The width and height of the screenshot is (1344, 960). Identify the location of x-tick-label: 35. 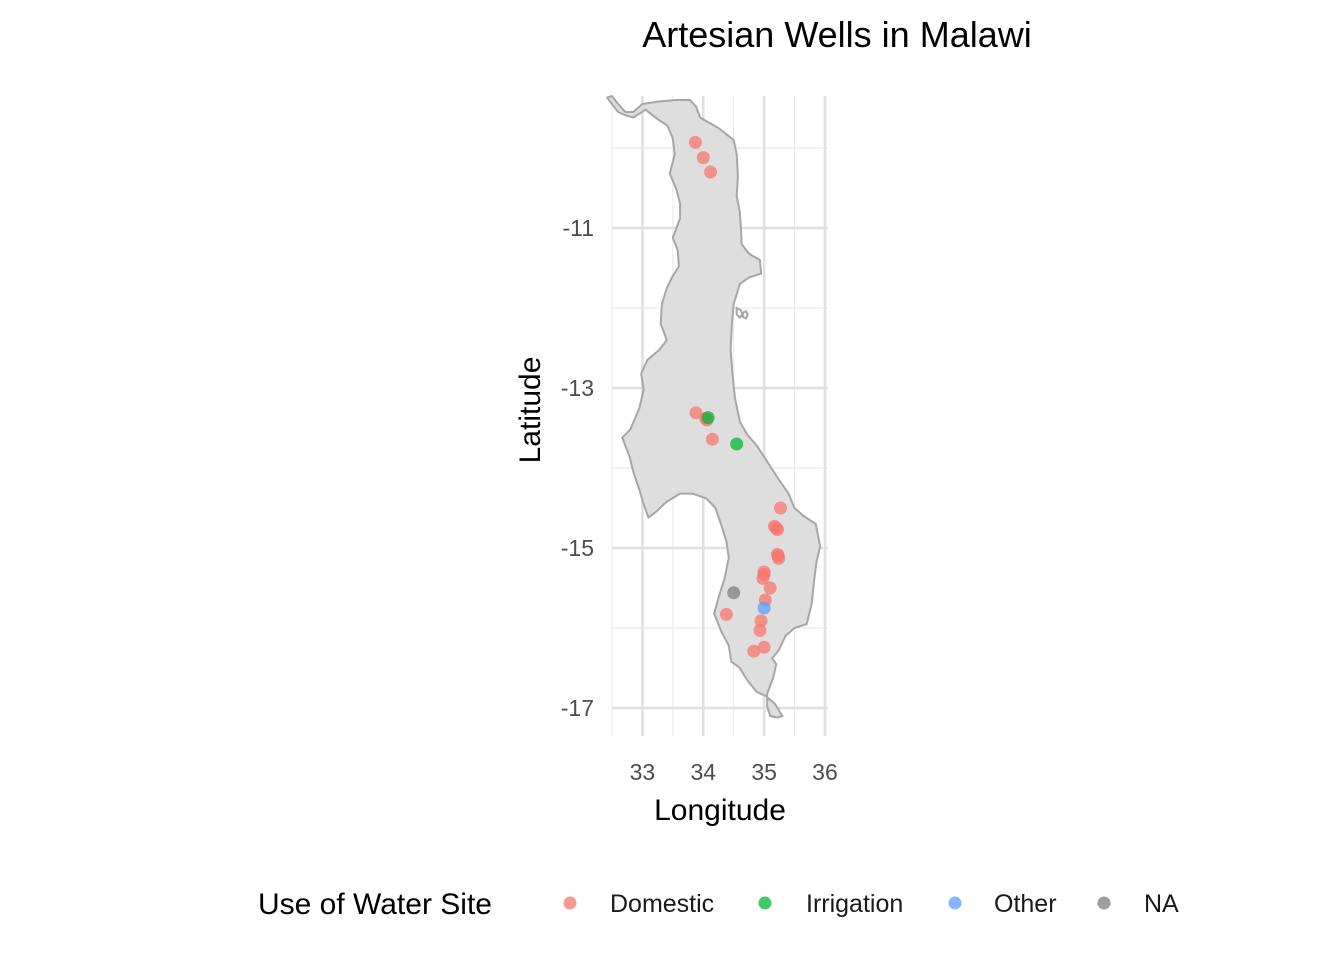
(764, 772).